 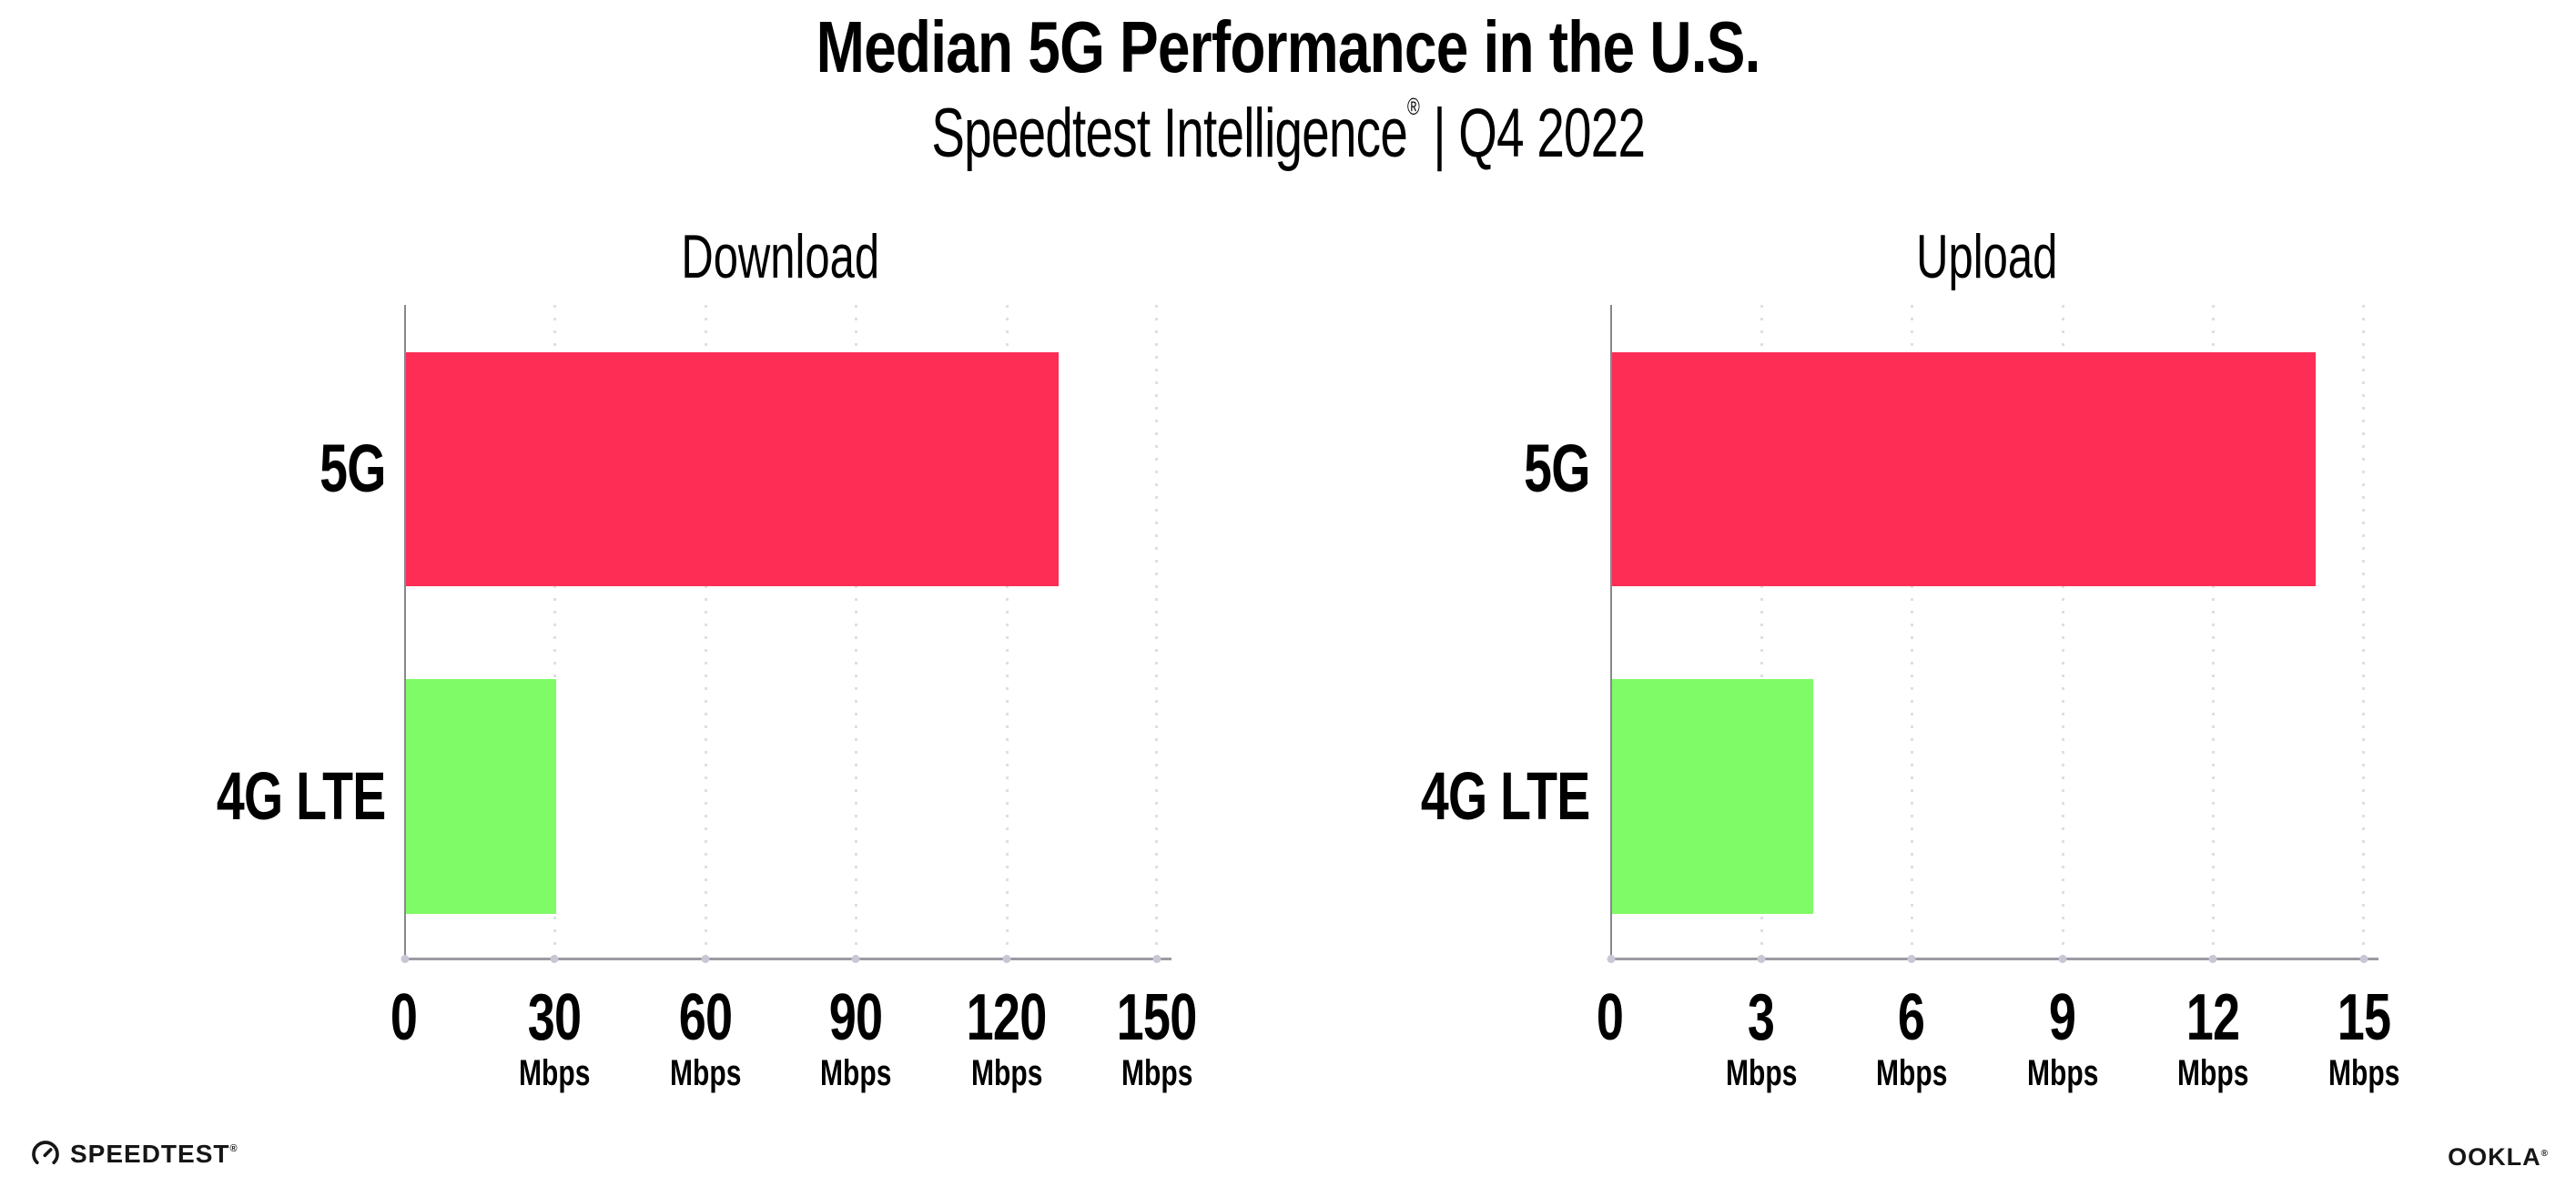 I want to click on page-title: Median 5G Performance in the U.S., so click(x=1288, y=47).